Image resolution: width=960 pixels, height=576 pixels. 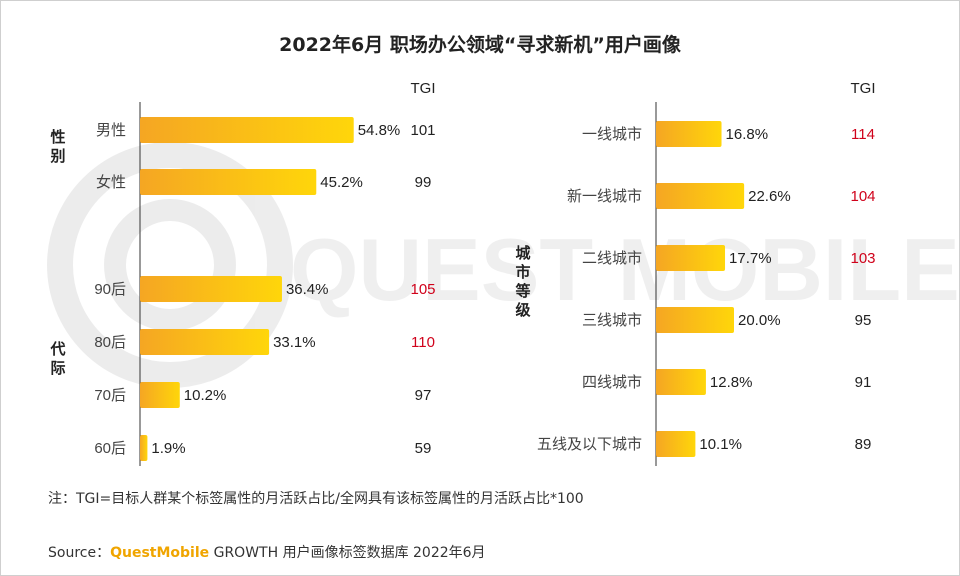 I want to click on tgi-value: 103, so click(x=862, y=258).